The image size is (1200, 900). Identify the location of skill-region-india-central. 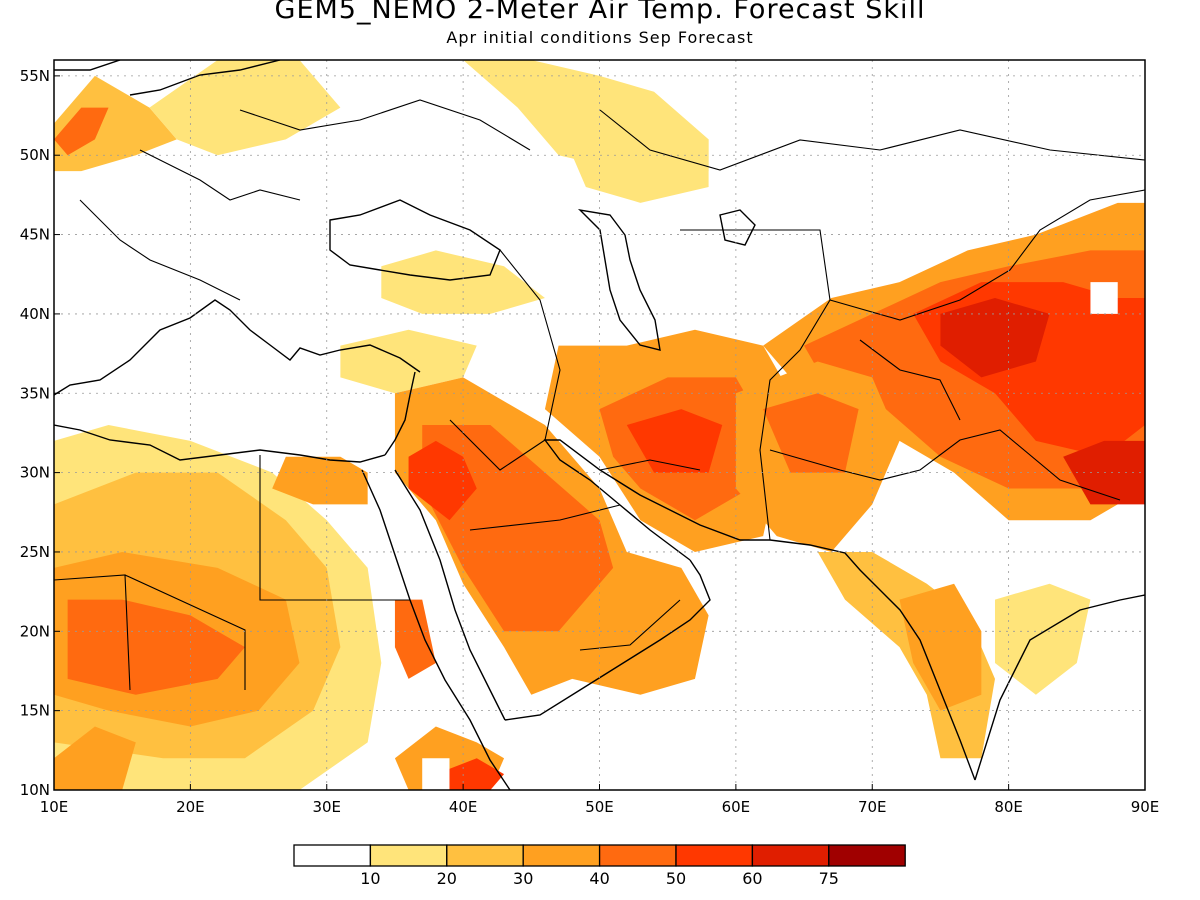
(940, 647).